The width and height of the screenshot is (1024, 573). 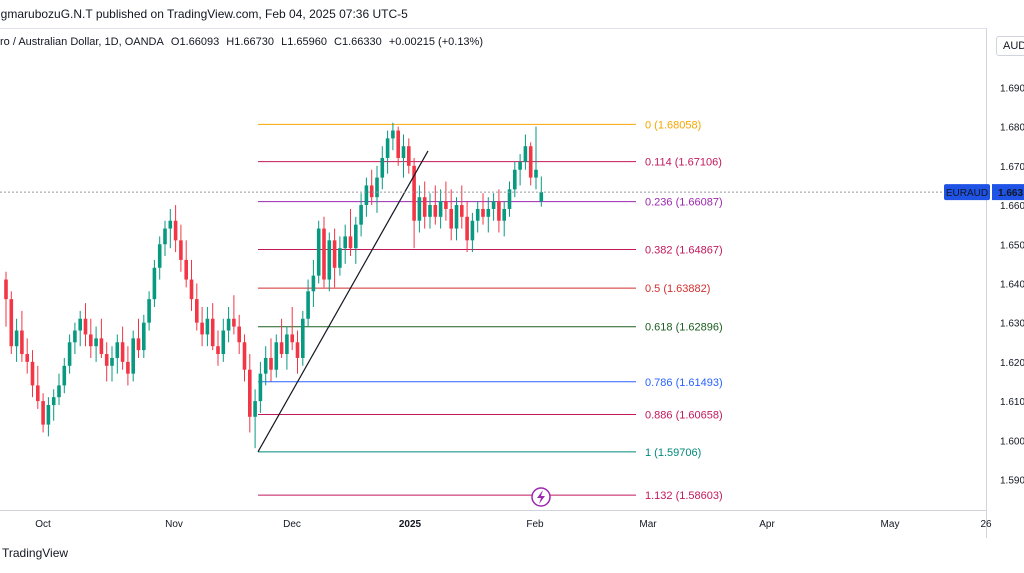 I want to click on x-tick-label: Mar, so click(x=648, y=524).